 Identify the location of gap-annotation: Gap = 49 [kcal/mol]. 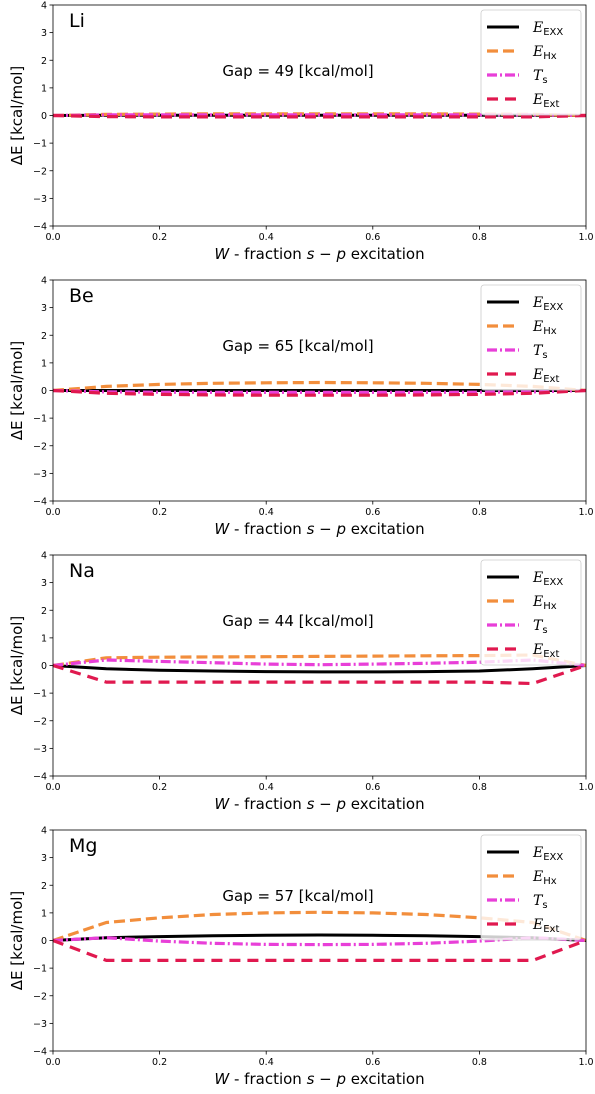
(297, 71).